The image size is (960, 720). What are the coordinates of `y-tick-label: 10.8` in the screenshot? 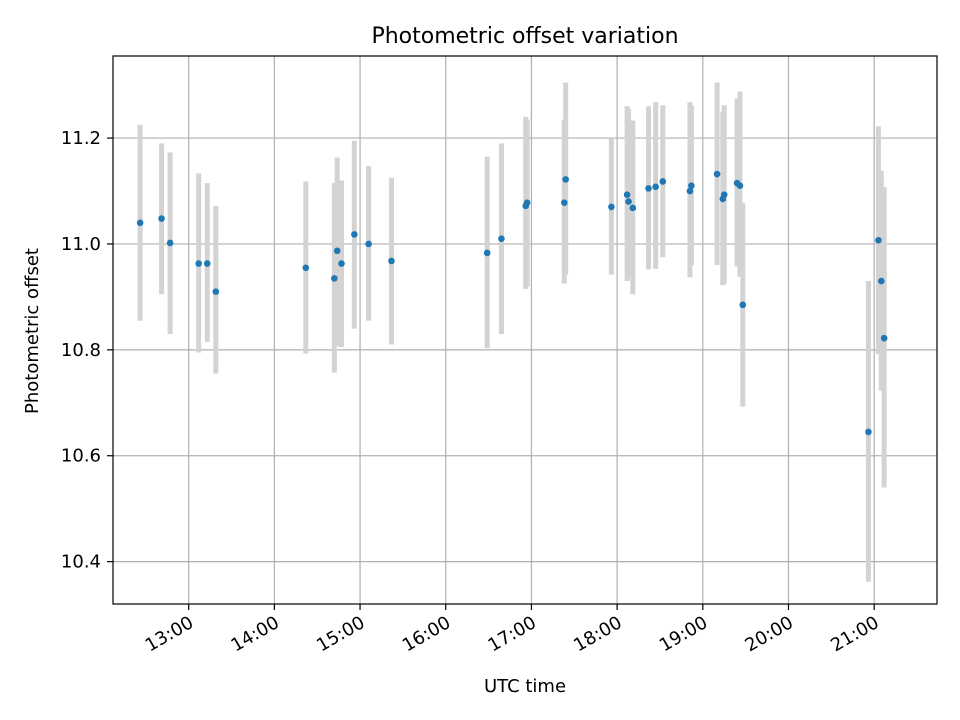 It's located at (81, 350).